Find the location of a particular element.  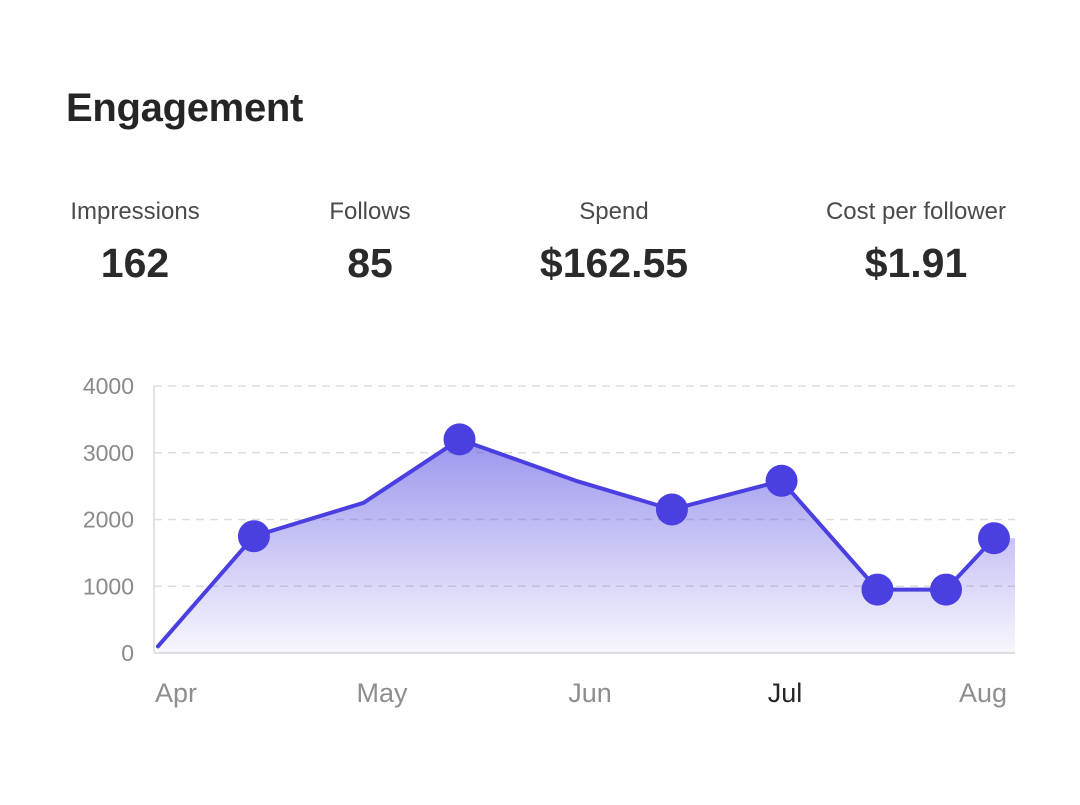

stat-label: Follows is located at coordinates (370, 211).